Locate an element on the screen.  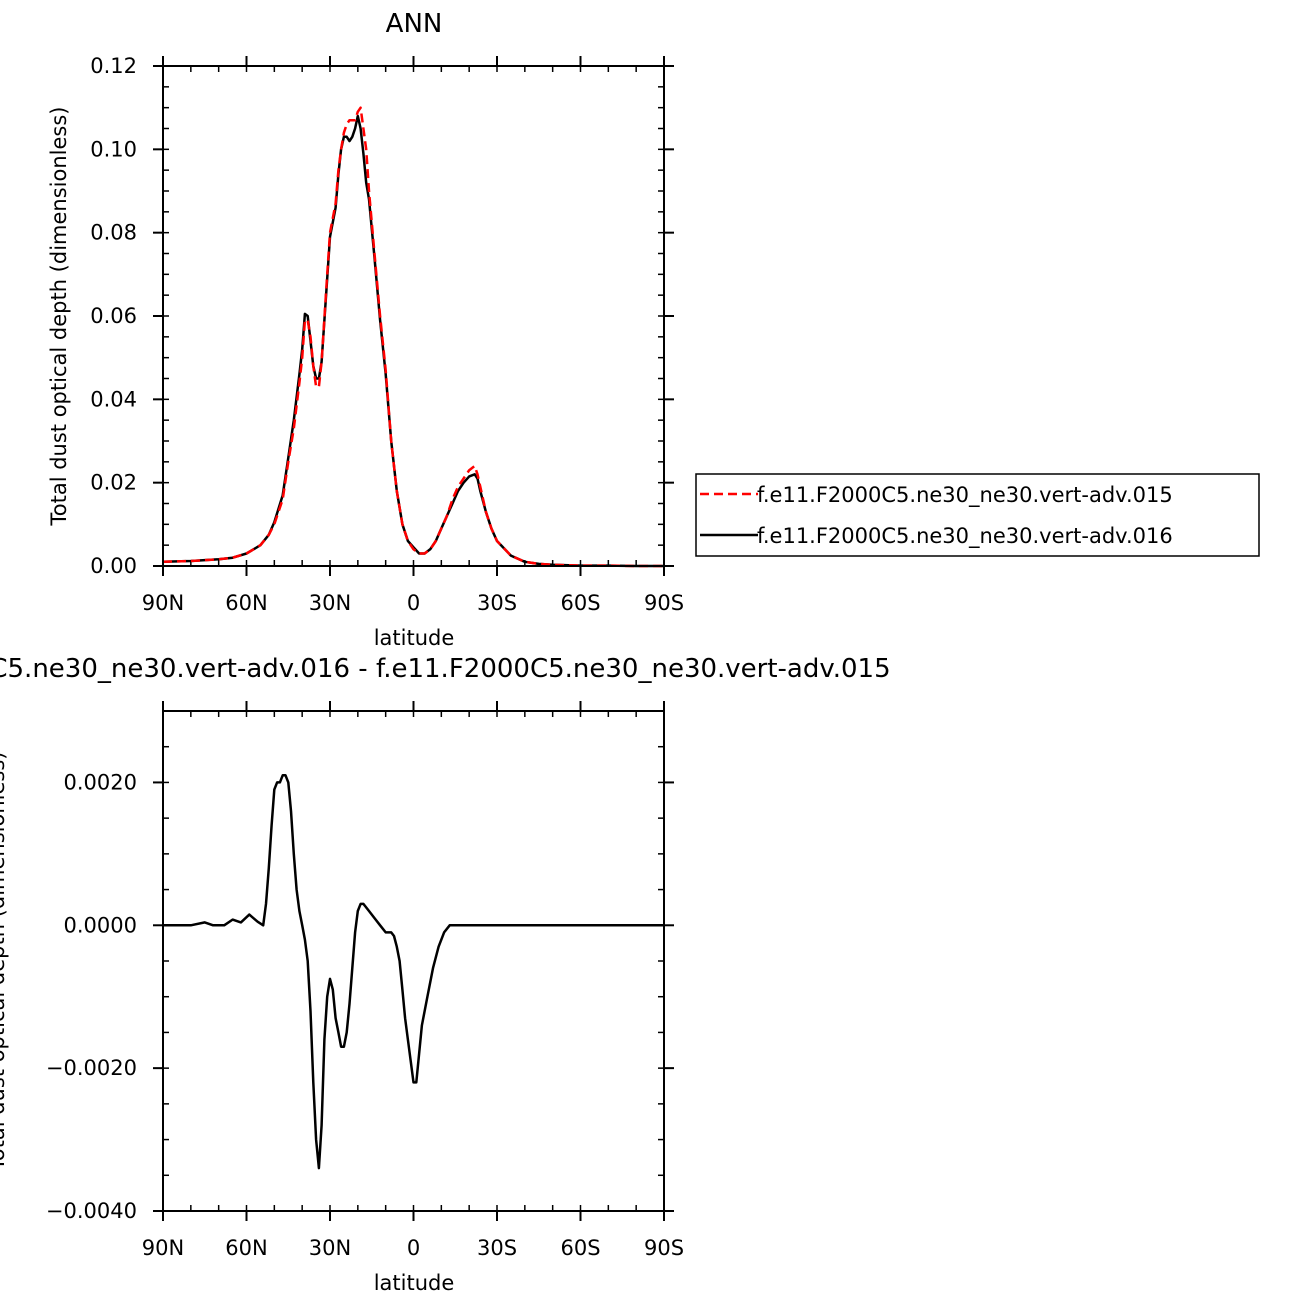
top-y-tick-label: 0.04 is located at coordinates (113, 399).